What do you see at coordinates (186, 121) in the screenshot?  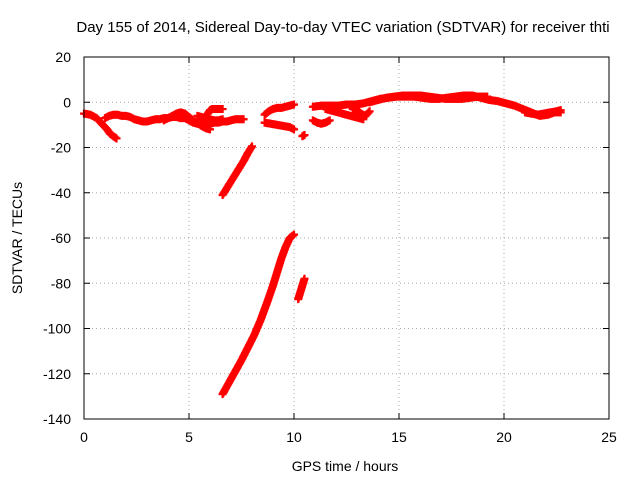 I see `series-seg3` at bounding box center [186, 121].